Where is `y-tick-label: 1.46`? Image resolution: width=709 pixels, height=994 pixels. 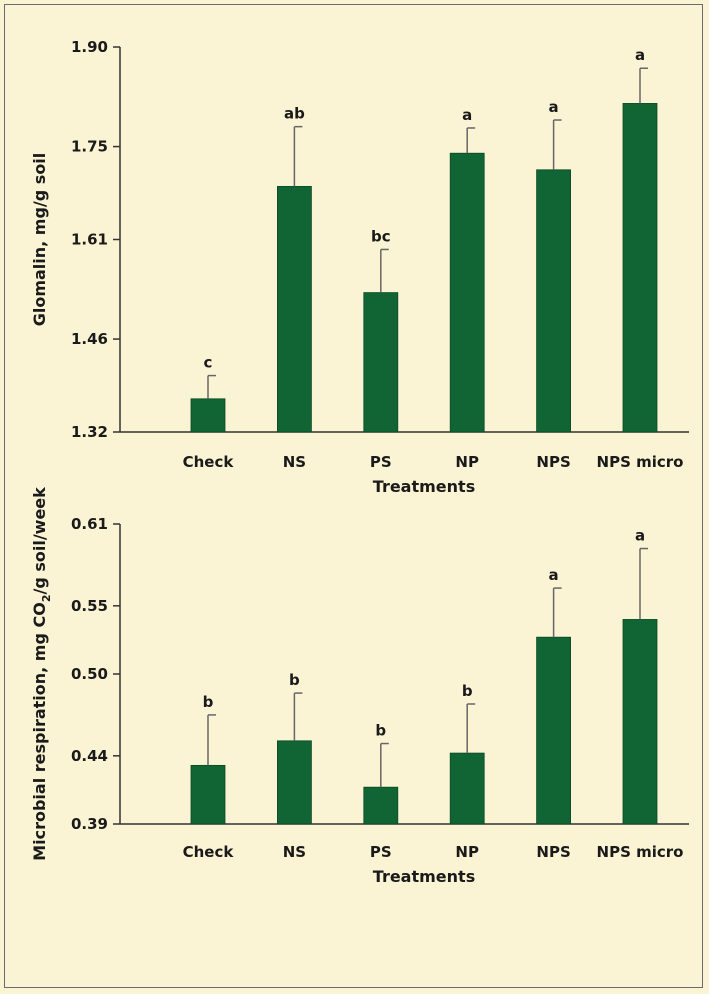 y-tick-label: 1.46 is located at coordinates (89, 339).